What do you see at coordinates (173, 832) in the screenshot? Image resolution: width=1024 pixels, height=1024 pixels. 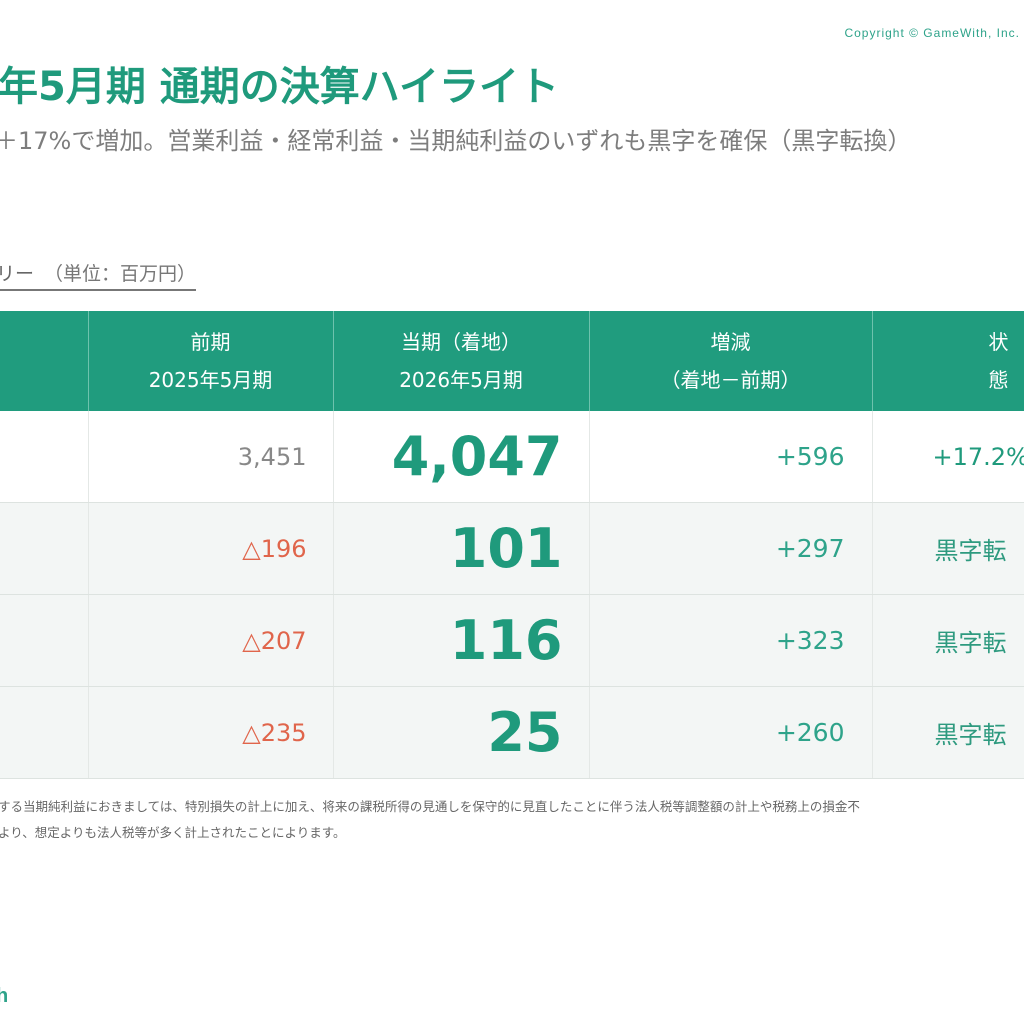 I see `footnote-line-2: より、想定よりも法人税等が多く計上されたことによります。` at bounding box center [173, 832].